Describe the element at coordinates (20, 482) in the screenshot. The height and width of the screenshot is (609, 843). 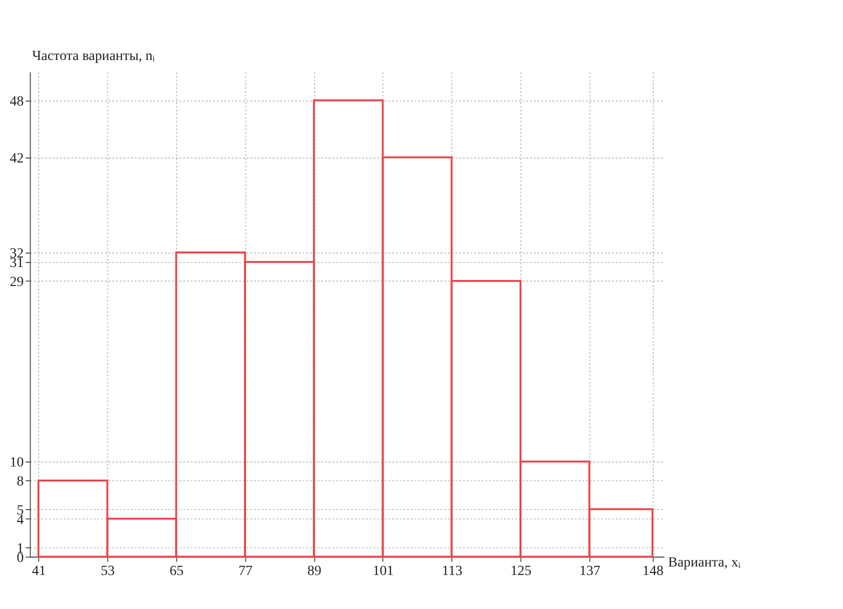
I see `y-tick-label: 8` at that location.